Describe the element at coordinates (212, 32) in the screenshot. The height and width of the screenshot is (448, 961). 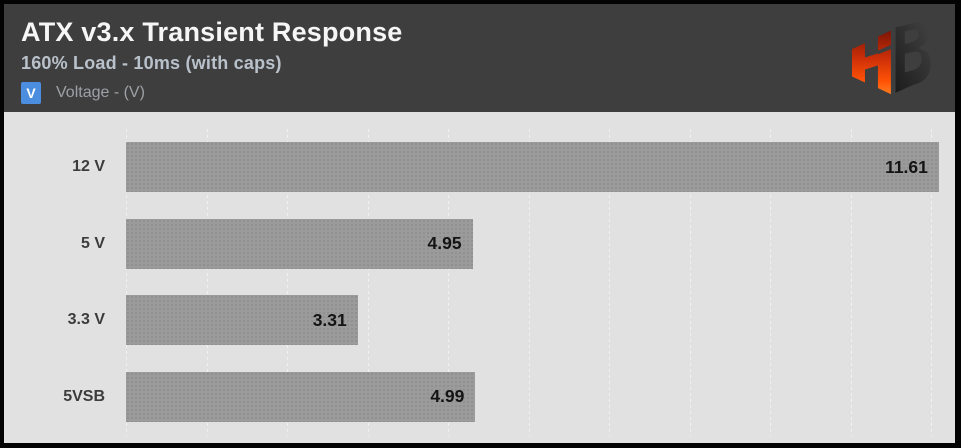
I see `chart-title: ATX v3.x Transient Response` at that location.